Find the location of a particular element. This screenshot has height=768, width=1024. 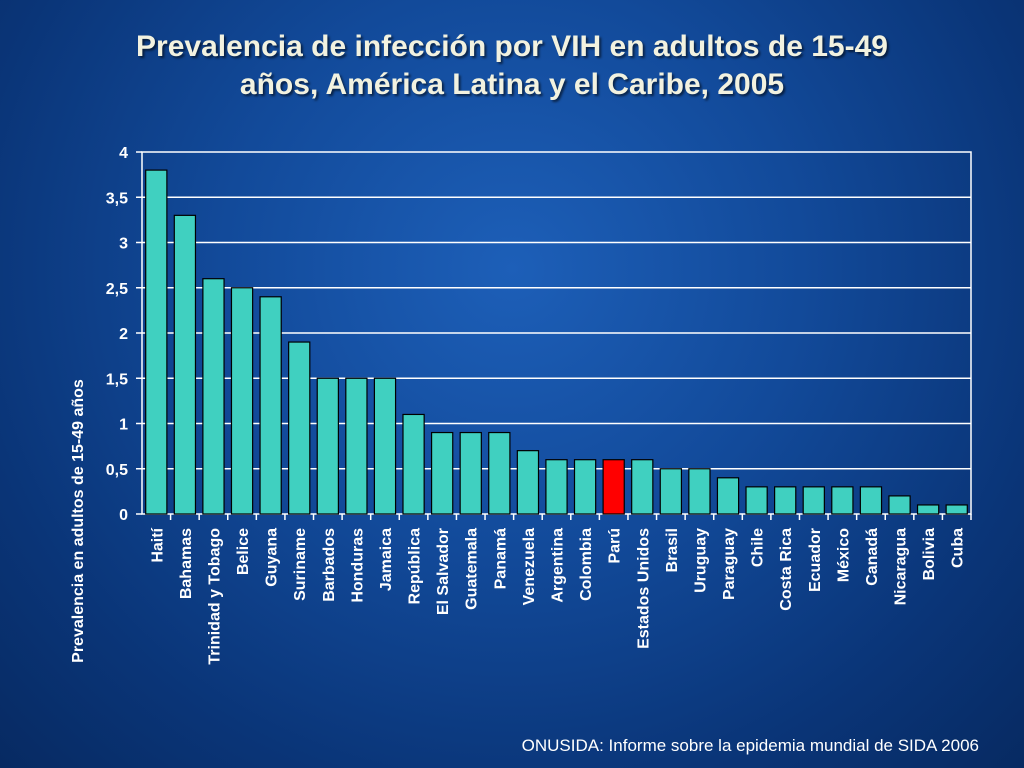

x-tick-label: Cuba is located at coordinates (958, 548).